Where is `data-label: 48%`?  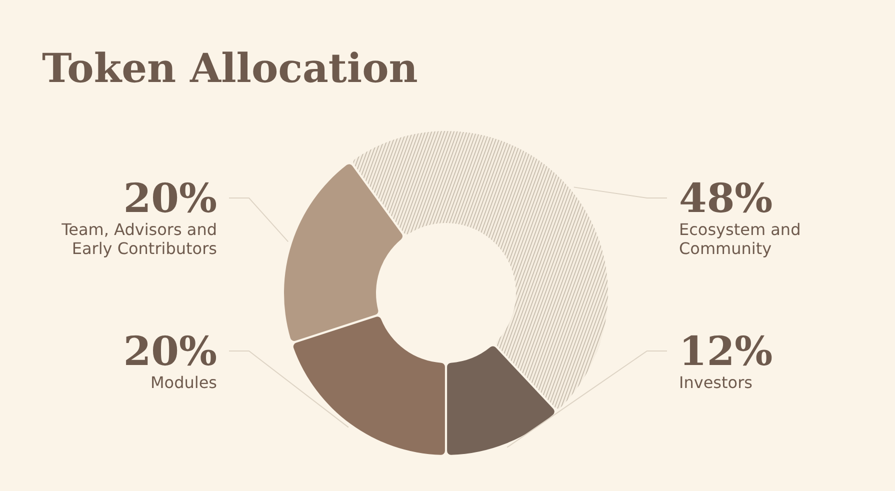
data-label: 48% is located at coordinates (726, 198).